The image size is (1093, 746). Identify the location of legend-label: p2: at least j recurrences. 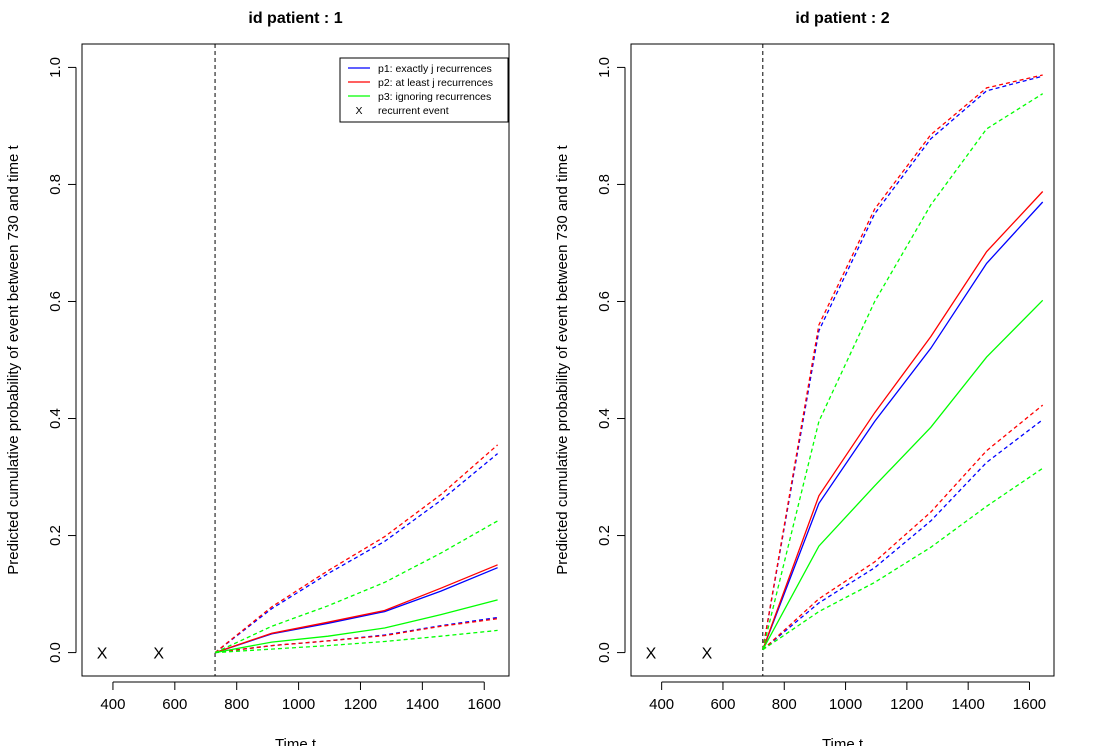
(435, 83).